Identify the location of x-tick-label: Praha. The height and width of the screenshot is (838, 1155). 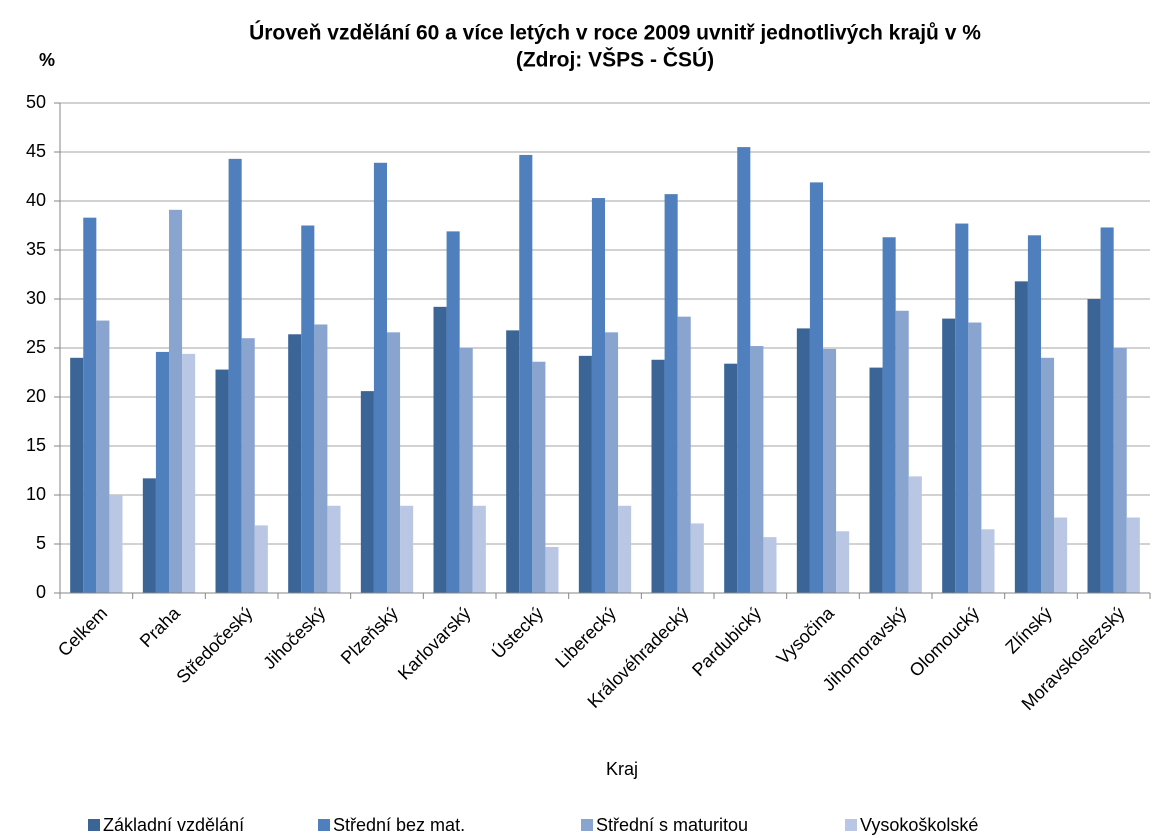
(160, 626).